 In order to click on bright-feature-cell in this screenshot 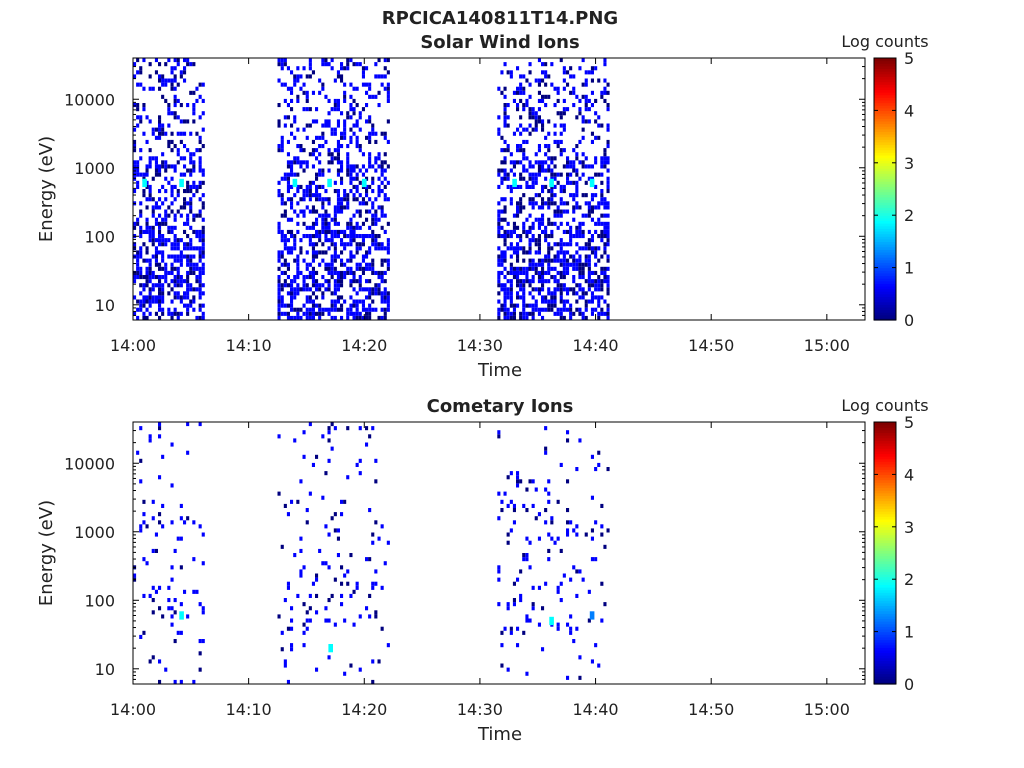, I will do `click(592, 183)`.